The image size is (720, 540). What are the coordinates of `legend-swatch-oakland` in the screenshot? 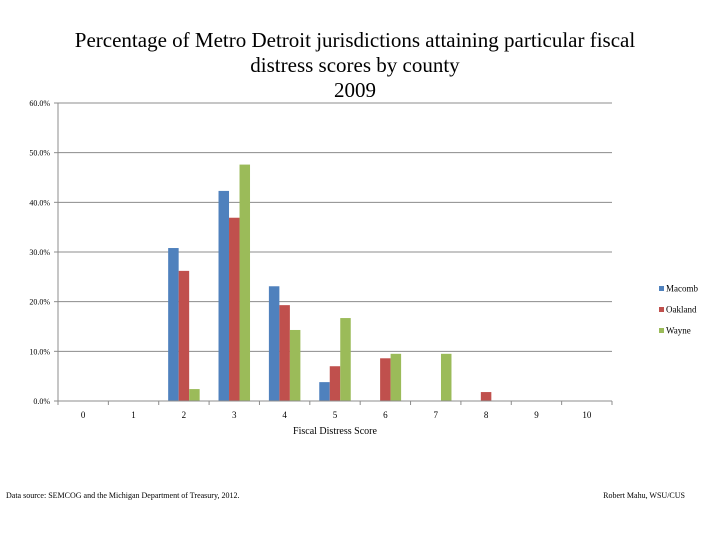 It's located at (661, 309).